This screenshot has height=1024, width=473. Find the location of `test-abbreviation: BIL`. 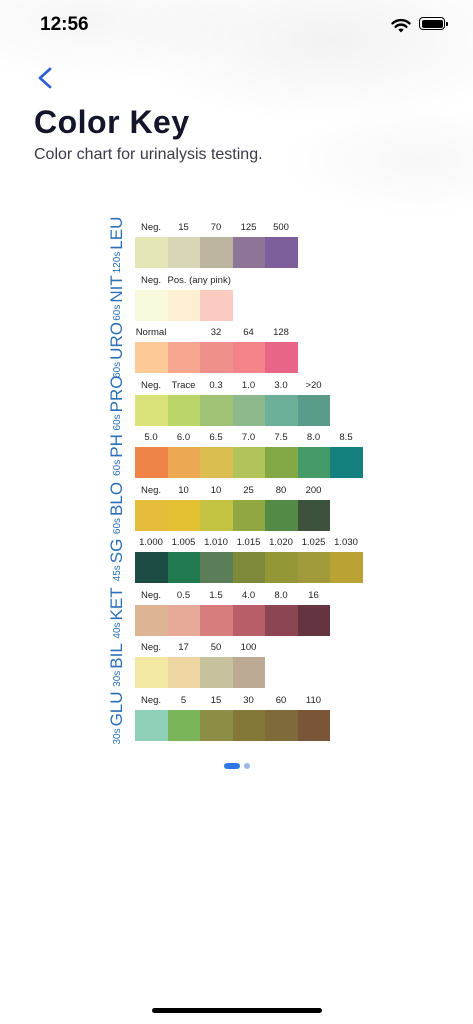

test-abbreviation: BIL is located at coordinates (116, 656).